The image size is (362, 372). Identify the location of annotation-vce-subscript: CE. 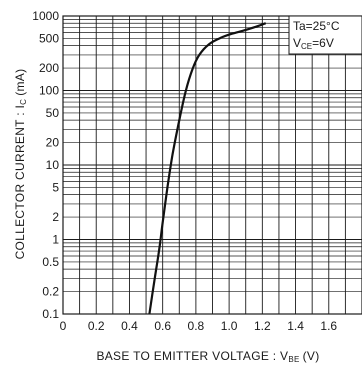
(306, 46).